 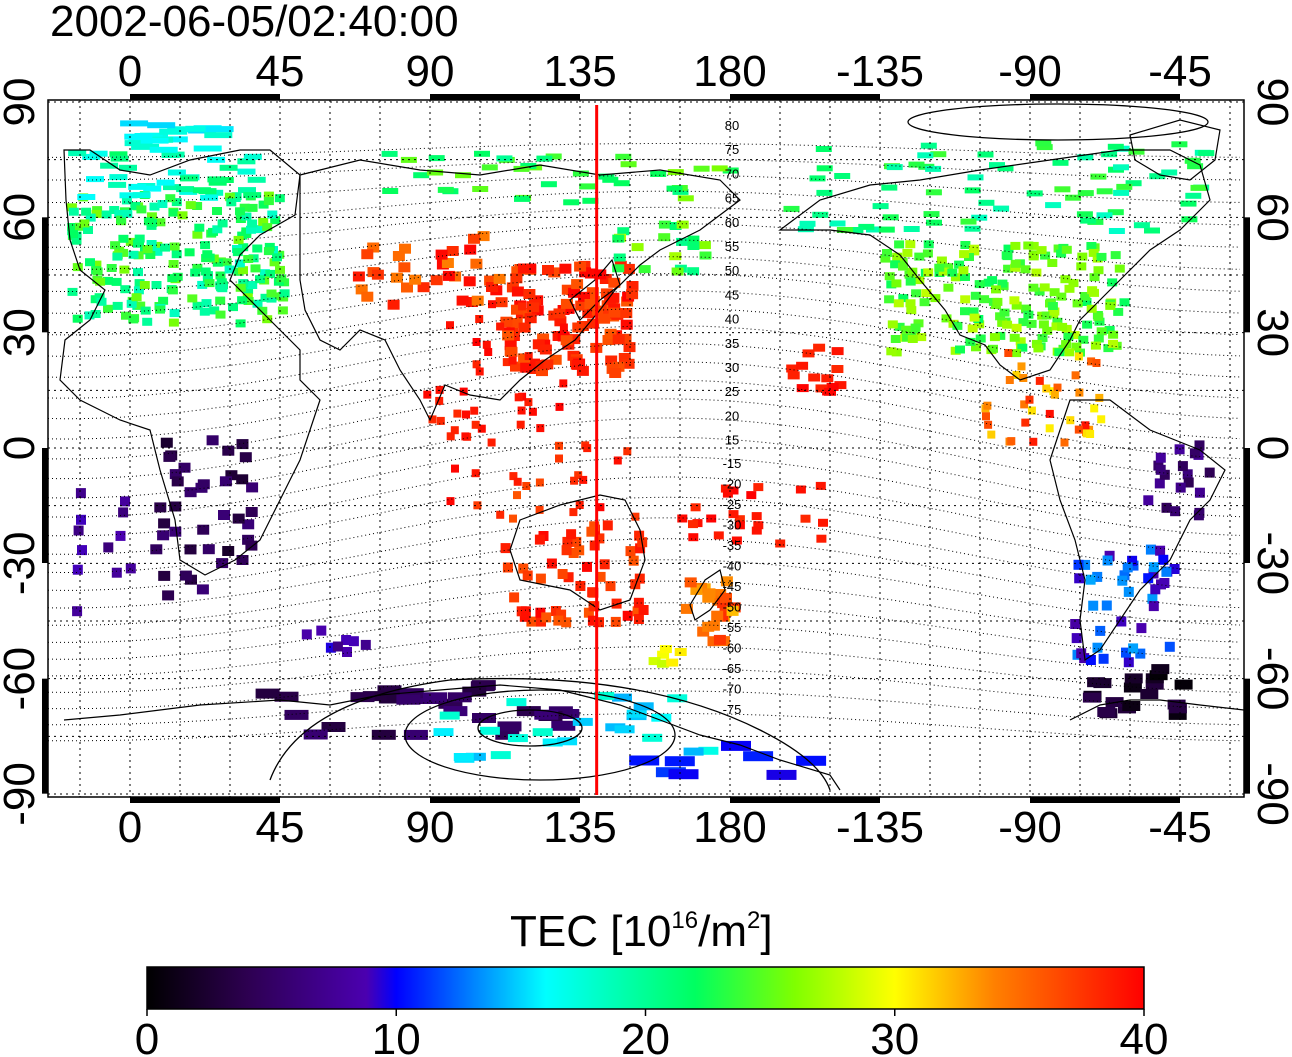 What do you see at coordinates (22, 332) in the screenshot?
I see `lat-tick-label-left: 30` at bounding box center [22, 332].